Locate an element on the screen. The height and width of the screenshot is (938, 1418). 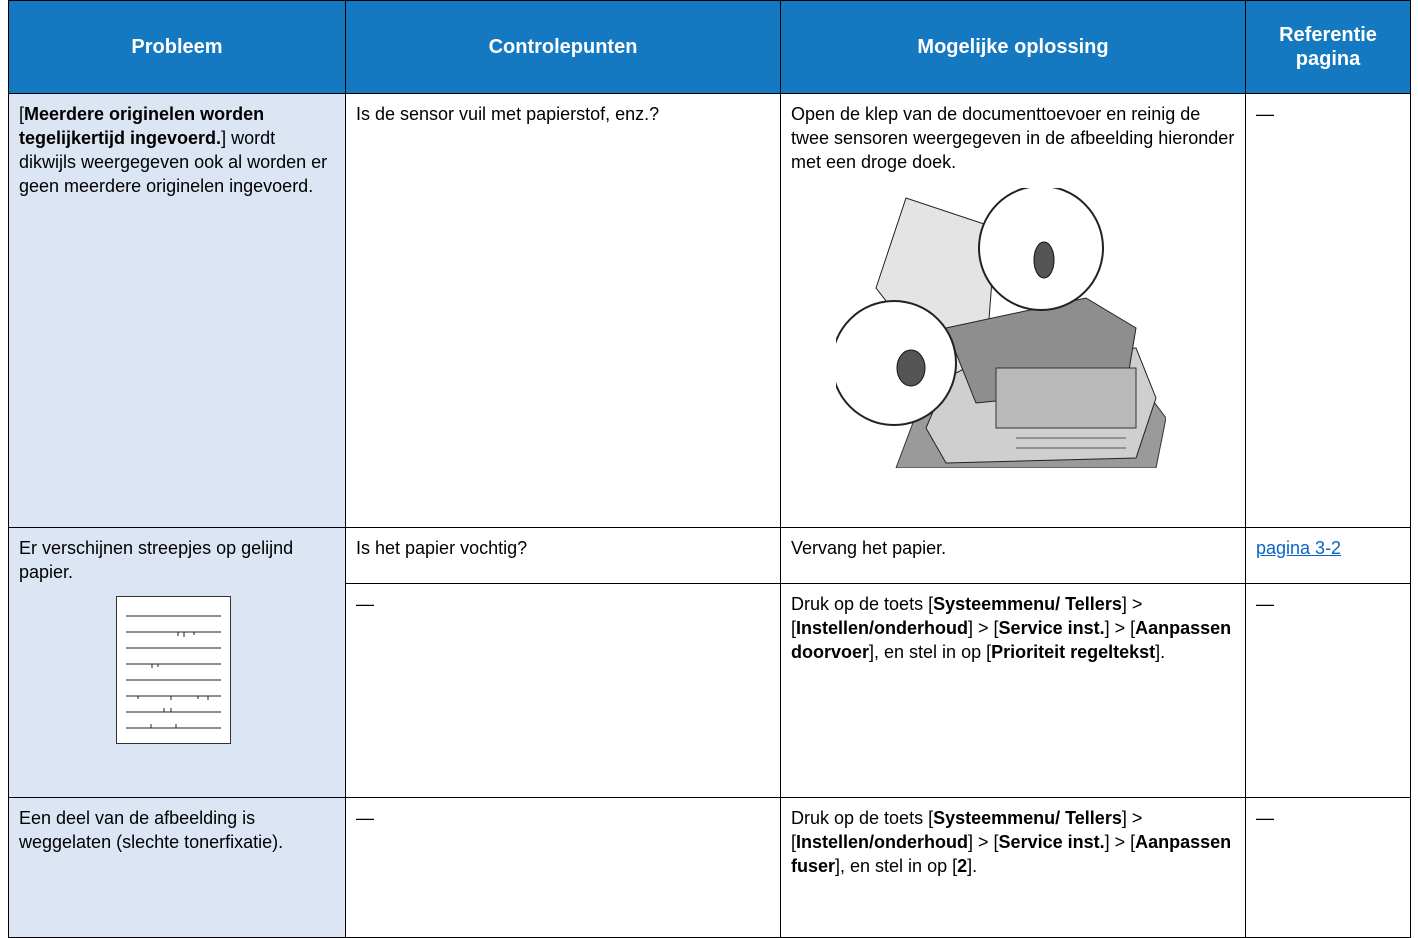
header-cell: Mogelijke oplossing is located at coordinates (1013, 47).